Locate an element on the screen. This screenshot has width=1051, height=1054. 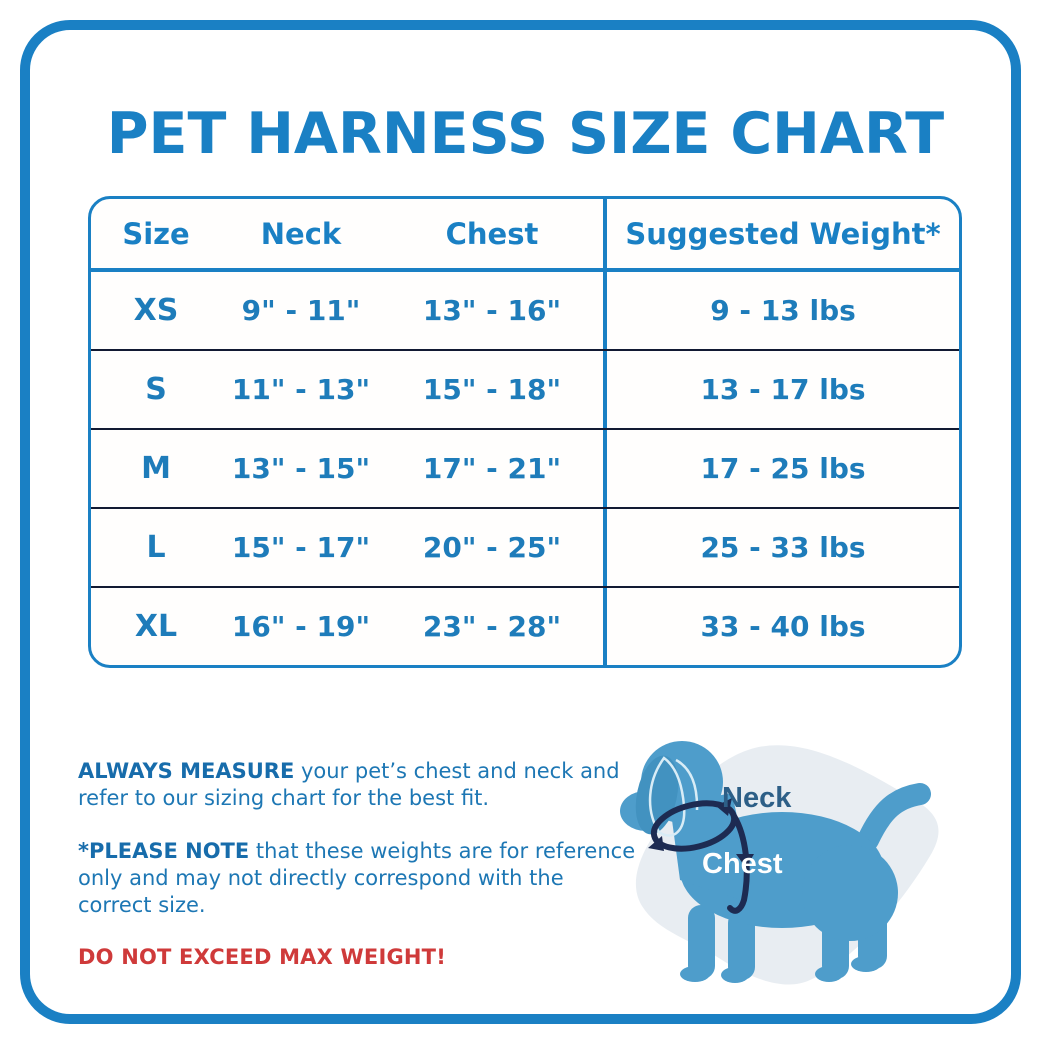
table-header-row: Size Neck Chest Suggested Weight* is located at coordinates (525, 235).